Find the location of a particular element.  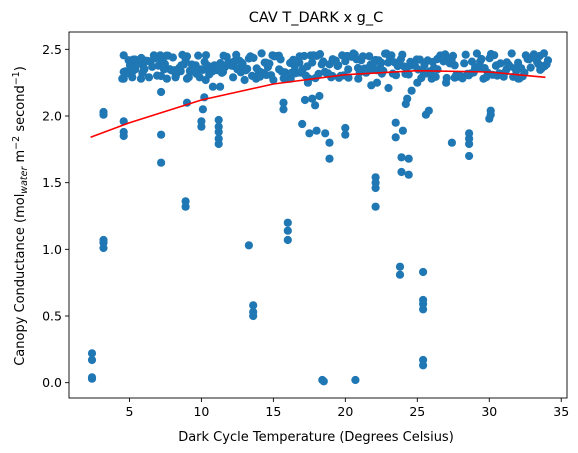

x-tick-label: 25 is located at coordinates (417, 411).